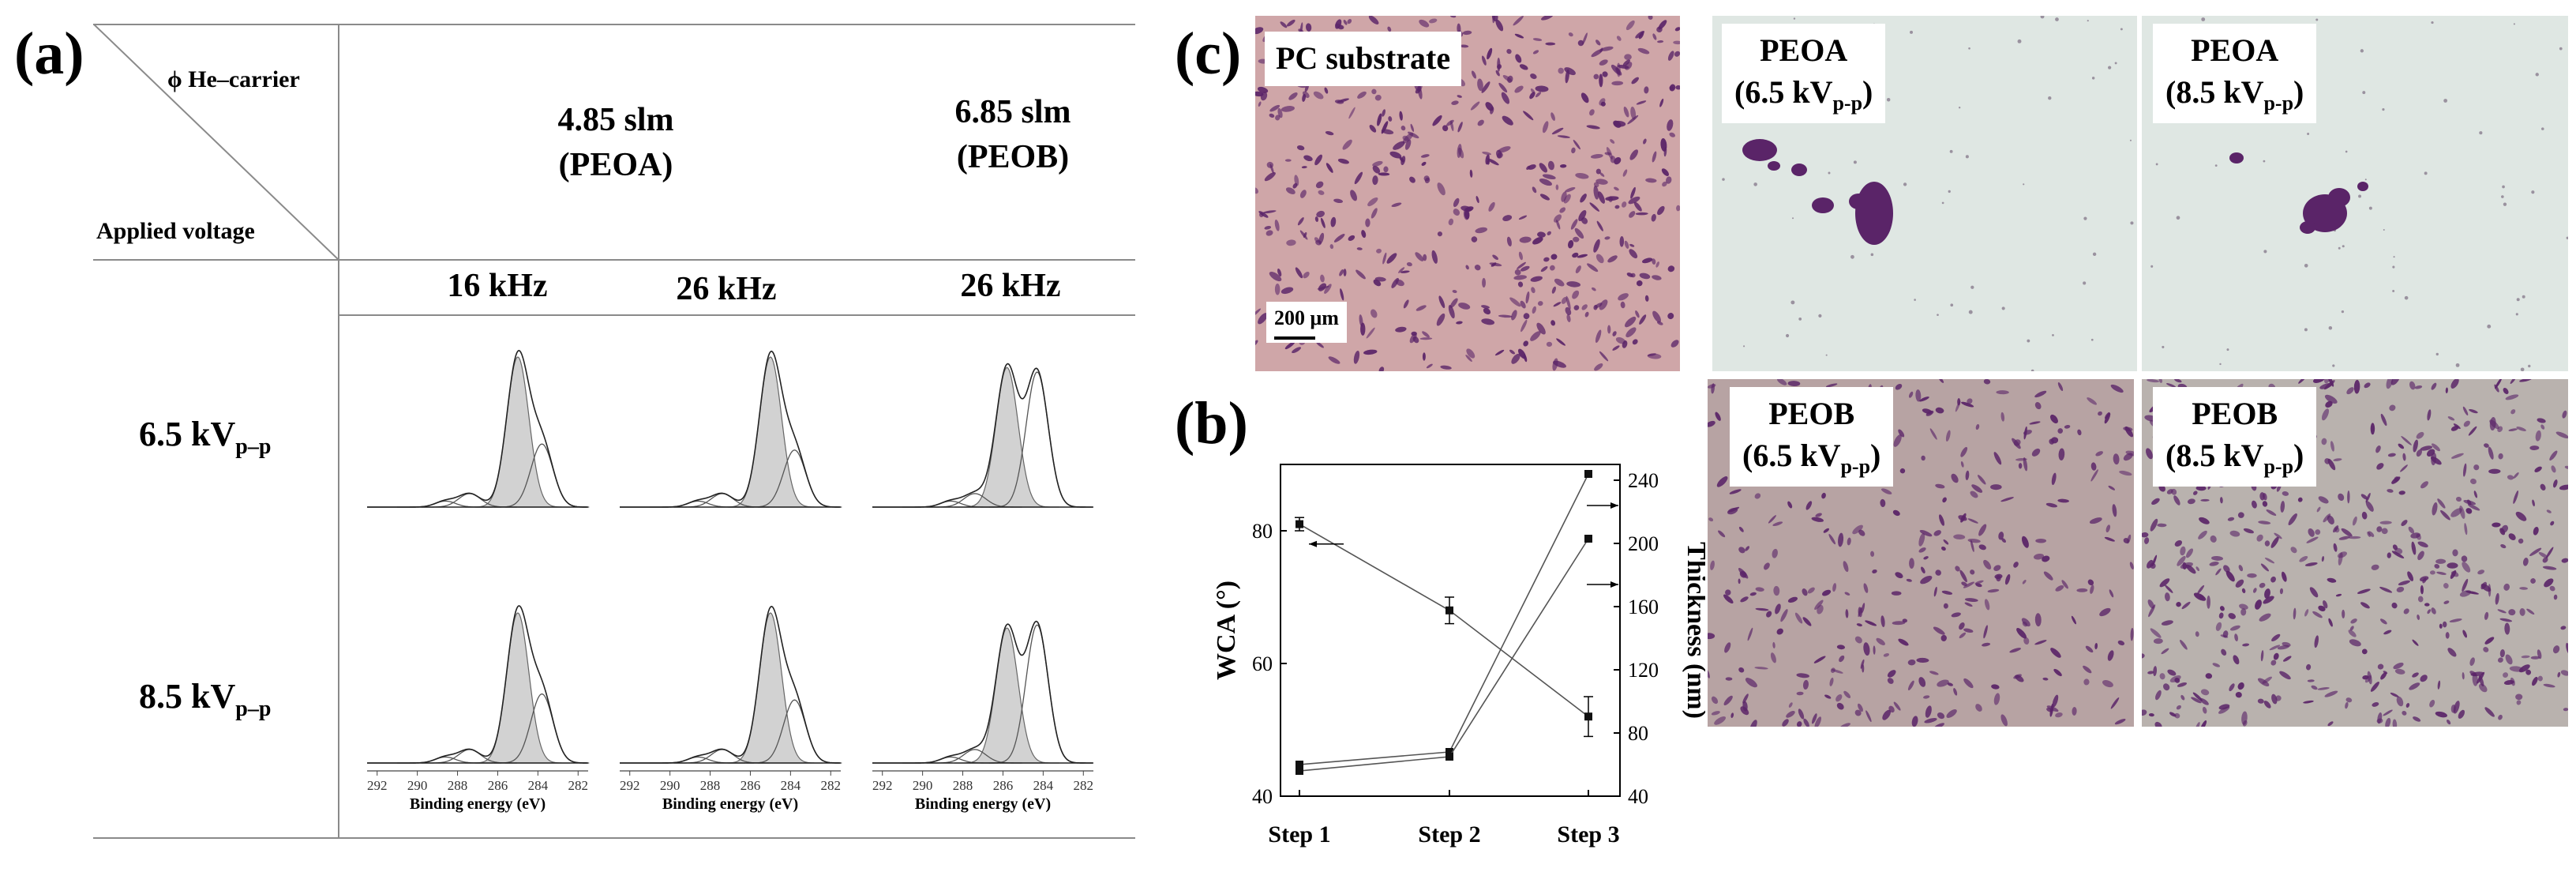 The width and height of the screenshot is (2576, 872). What do you see at coordinates (2355, 193) in the screenshot?
I see `micrograph-peoa-8p5: PEOA (8.5 kVp-p)` at bounding box center [2355, 193].